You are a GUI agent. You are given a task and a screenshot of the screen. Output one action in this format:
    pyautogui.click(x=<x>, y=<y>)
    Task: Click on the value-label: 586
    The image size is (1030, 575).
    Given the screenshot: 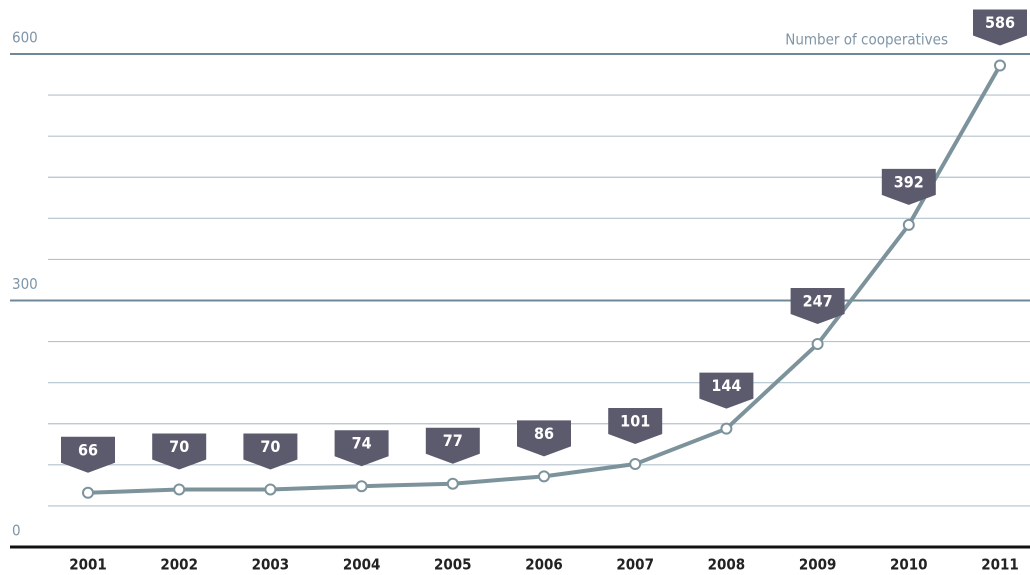 What is the action you would take?
    pyautogui.click(x=1000, y=22)
    